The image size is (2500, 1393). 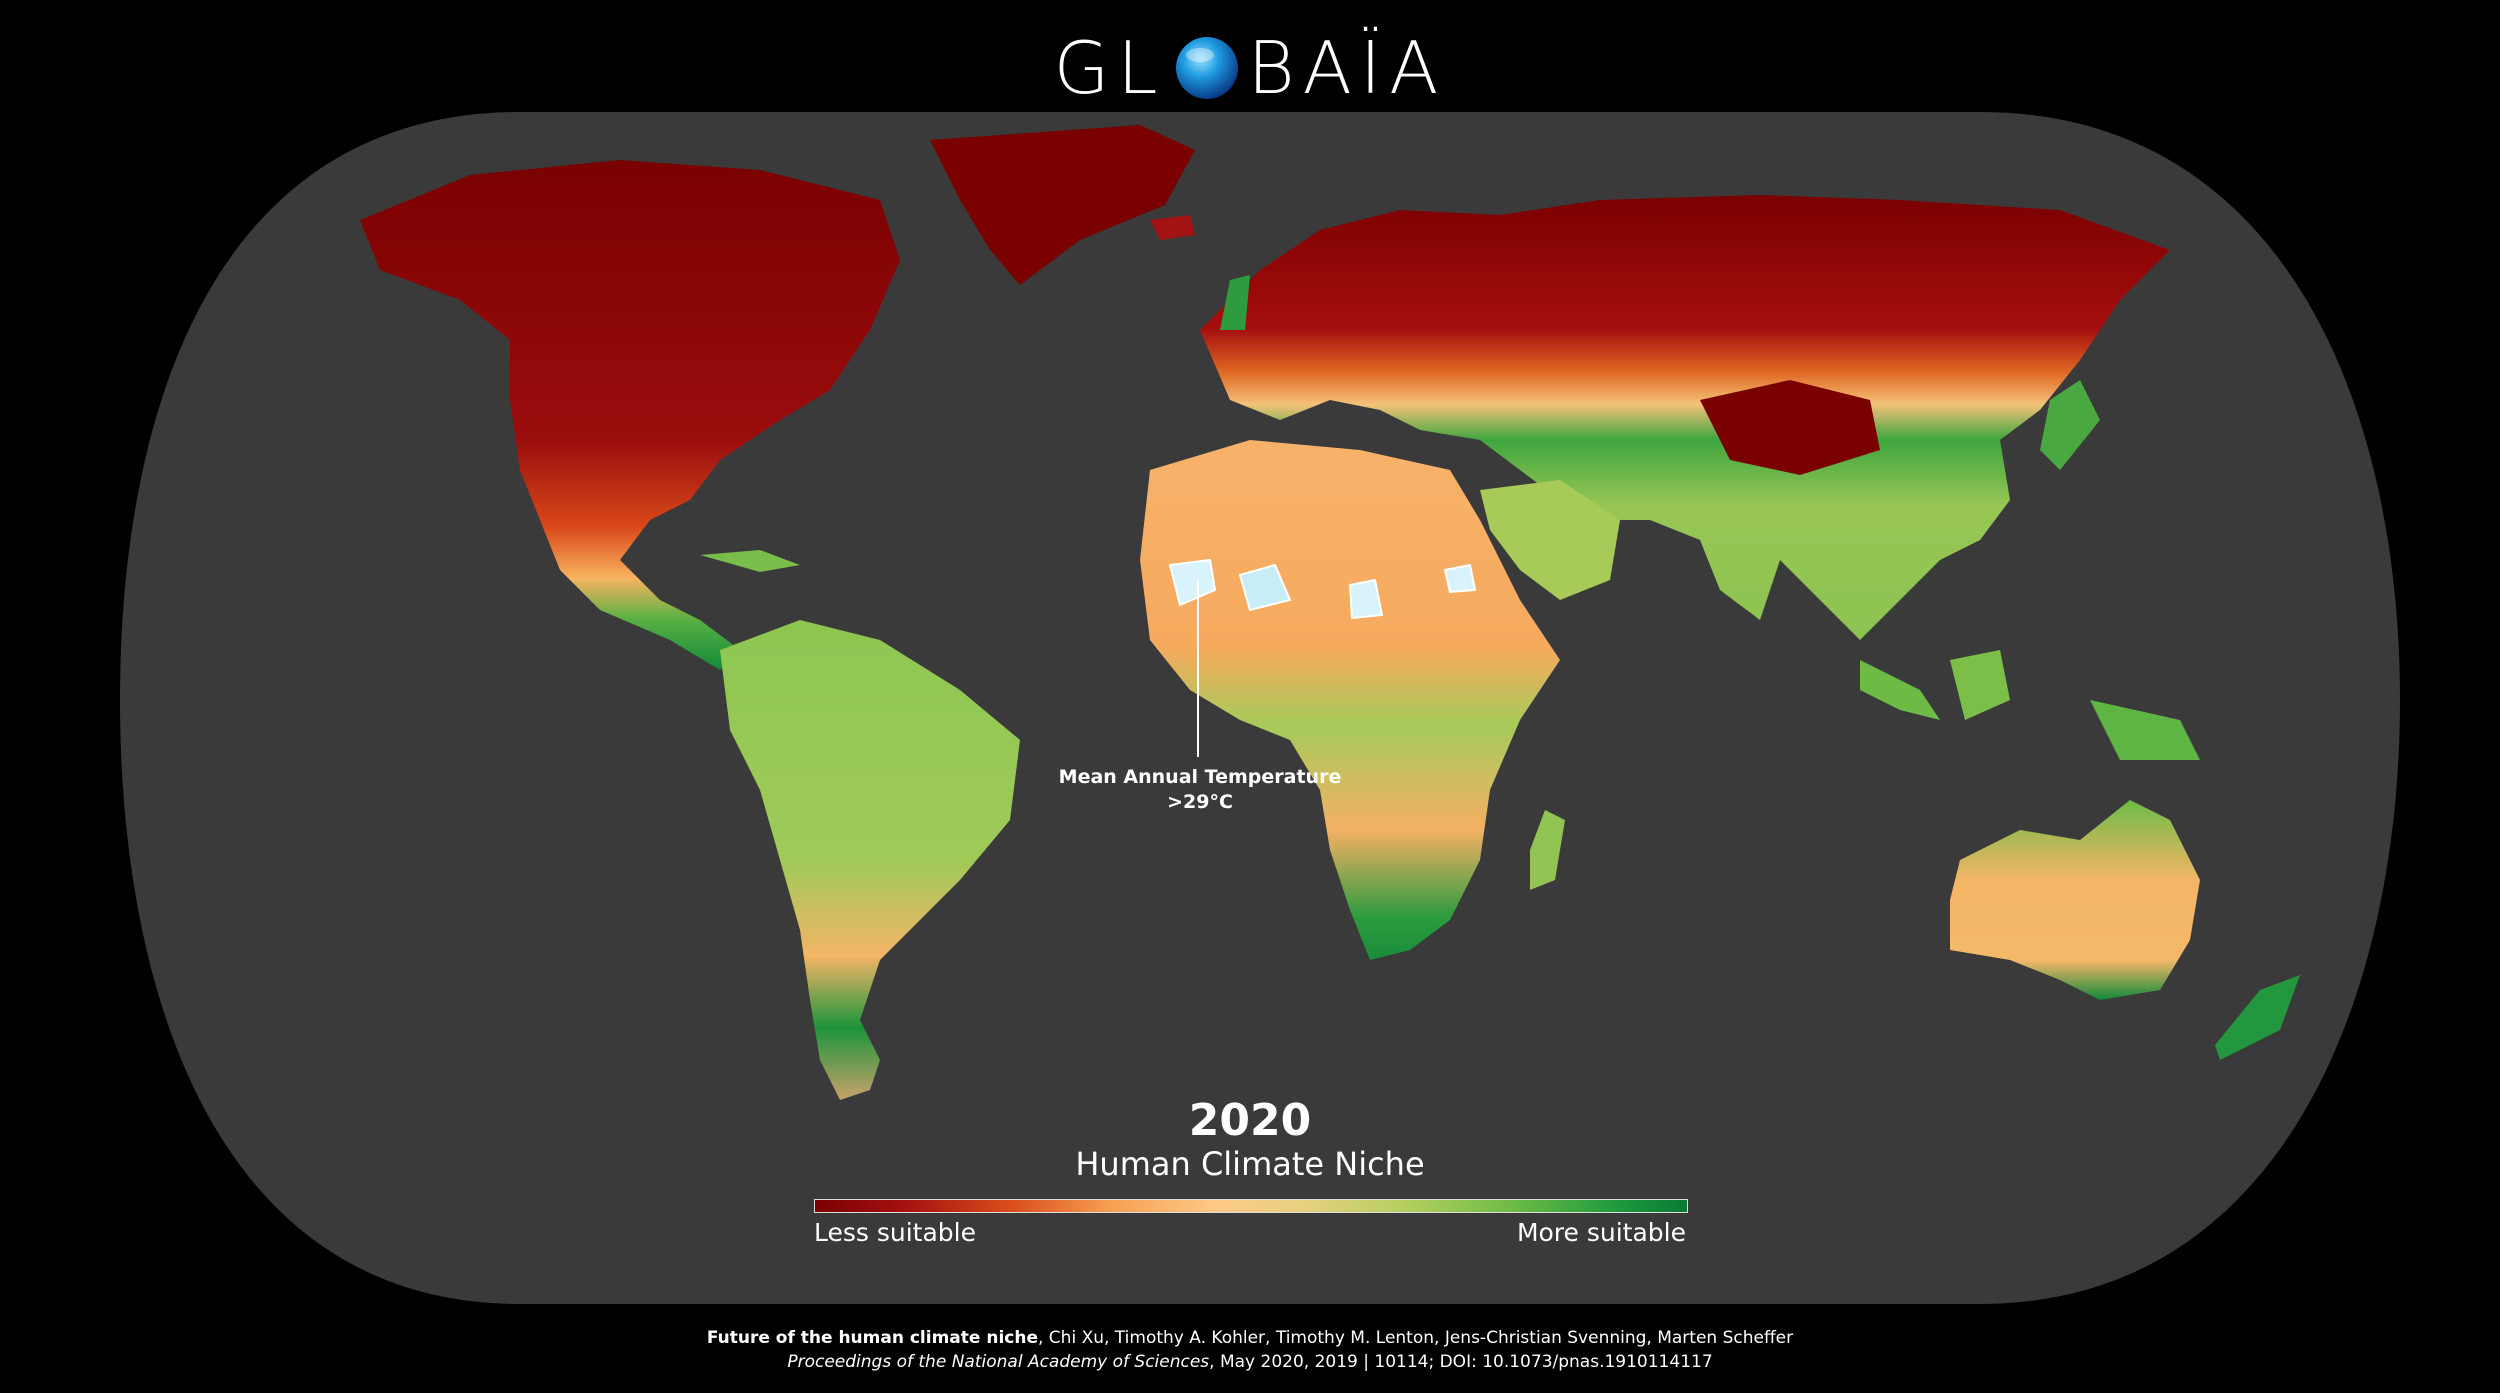 What do you see at coordinates (630, 415) in the screenshot?
I see `landmass-north-america` at bounding box center [630, 415].